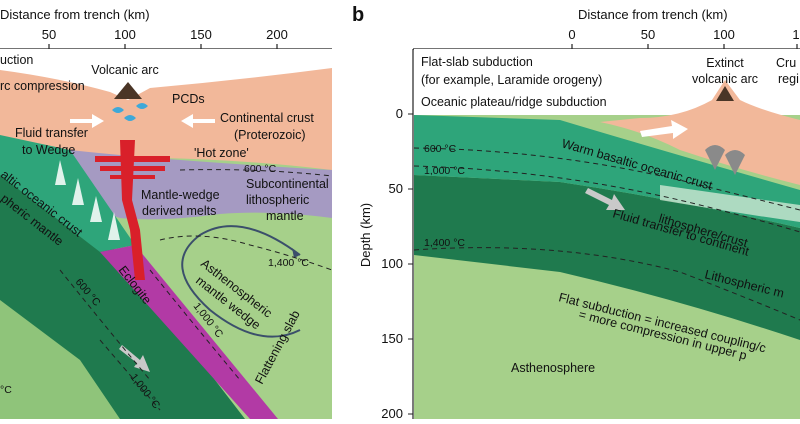 The height and width of the screenshot is (424, 800). What do you see at coordinates (75, 14) in the screenshot?
I see `panel-a-top-axis-title: Distance from trench (km)` at bounding box center [75, 14].